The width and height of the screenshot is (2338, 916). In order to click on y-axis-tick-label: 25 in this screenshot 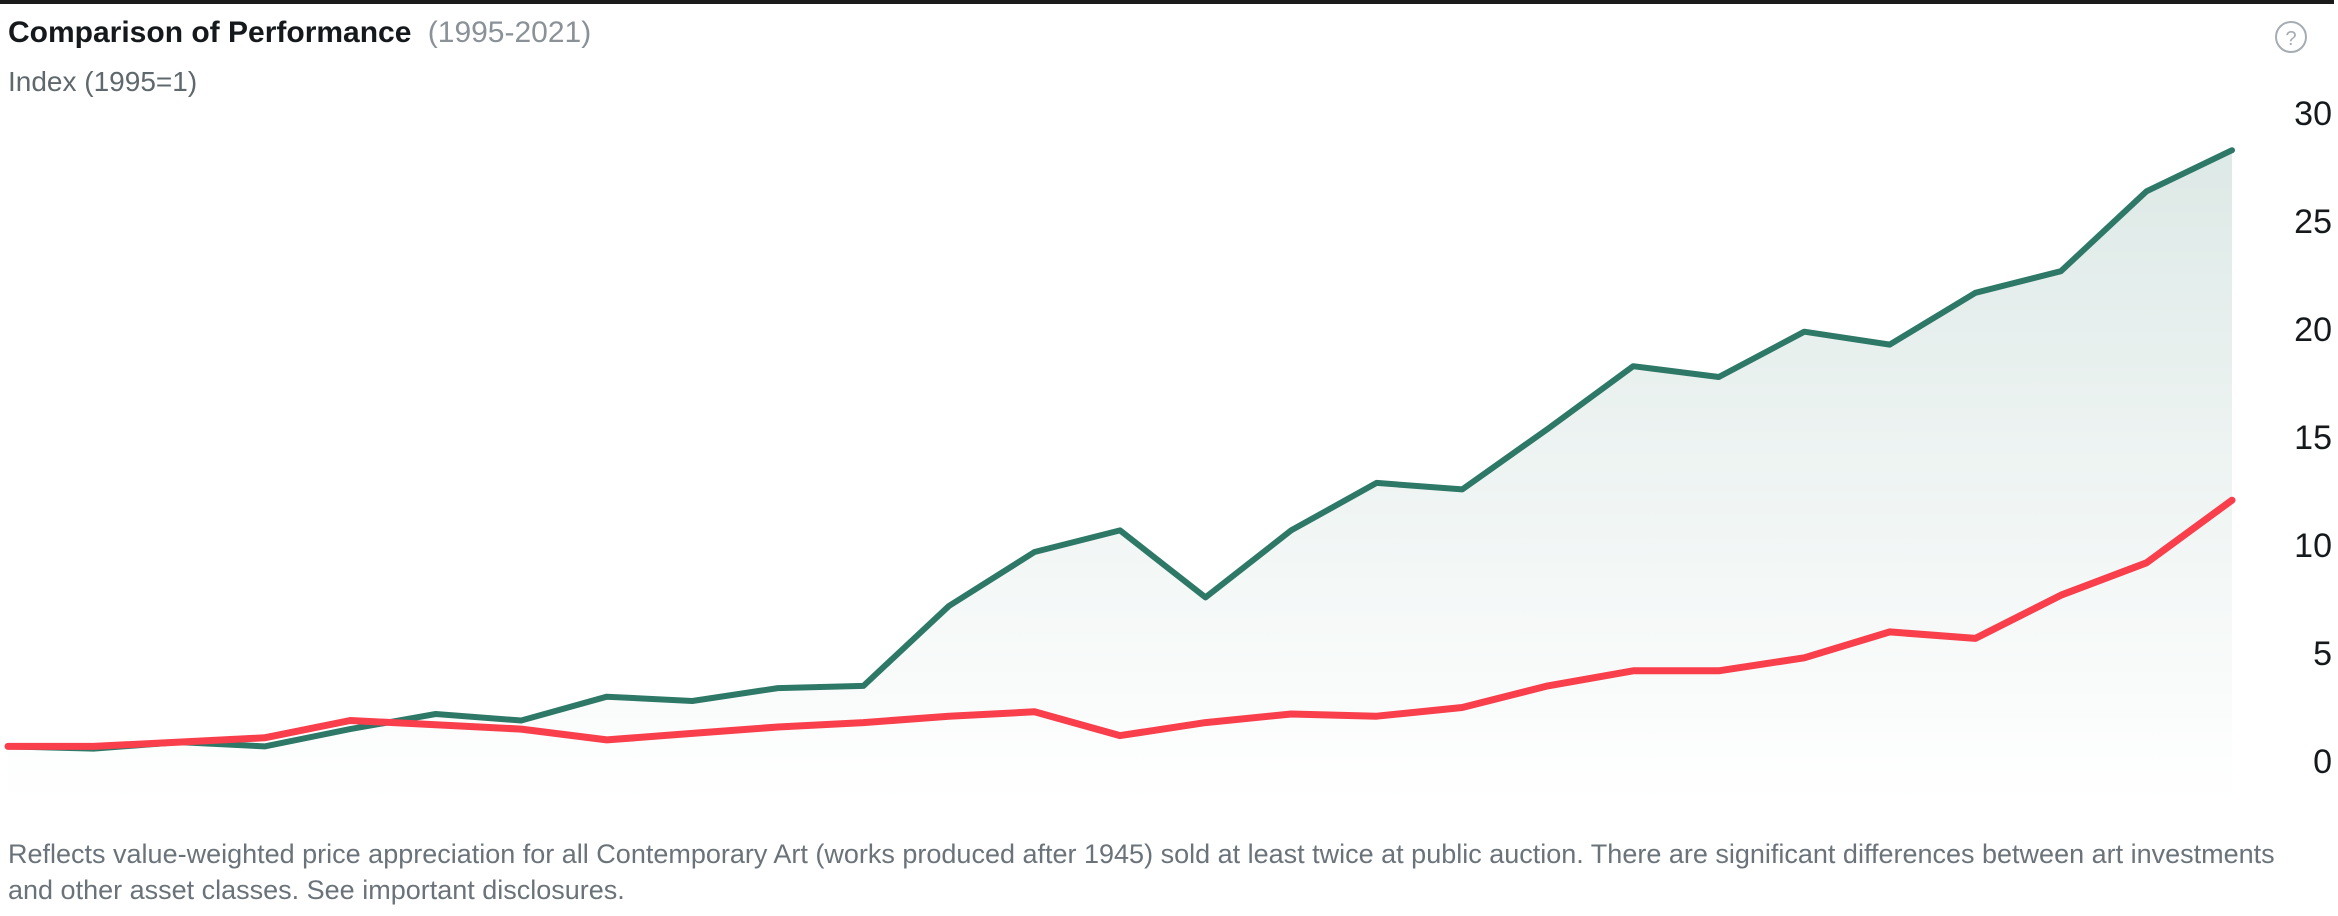, I will do `click(2313, 222)`.